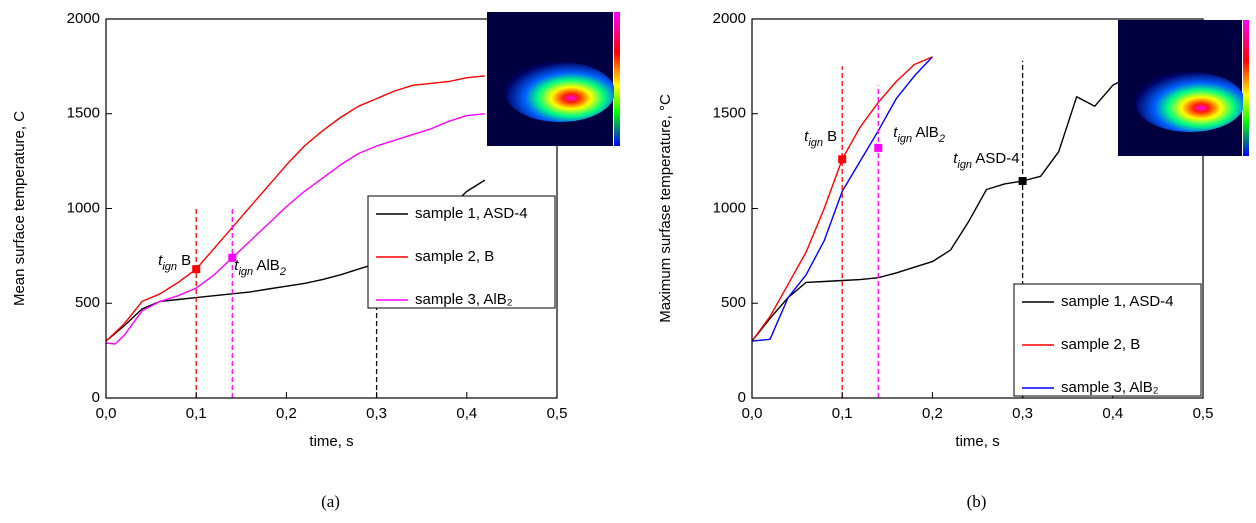 The height and width of the screenshot is (523, 1256). Describe the element at coordinates (996, 158) in the screenshot. I see `label-part: ASD-4` at that location.